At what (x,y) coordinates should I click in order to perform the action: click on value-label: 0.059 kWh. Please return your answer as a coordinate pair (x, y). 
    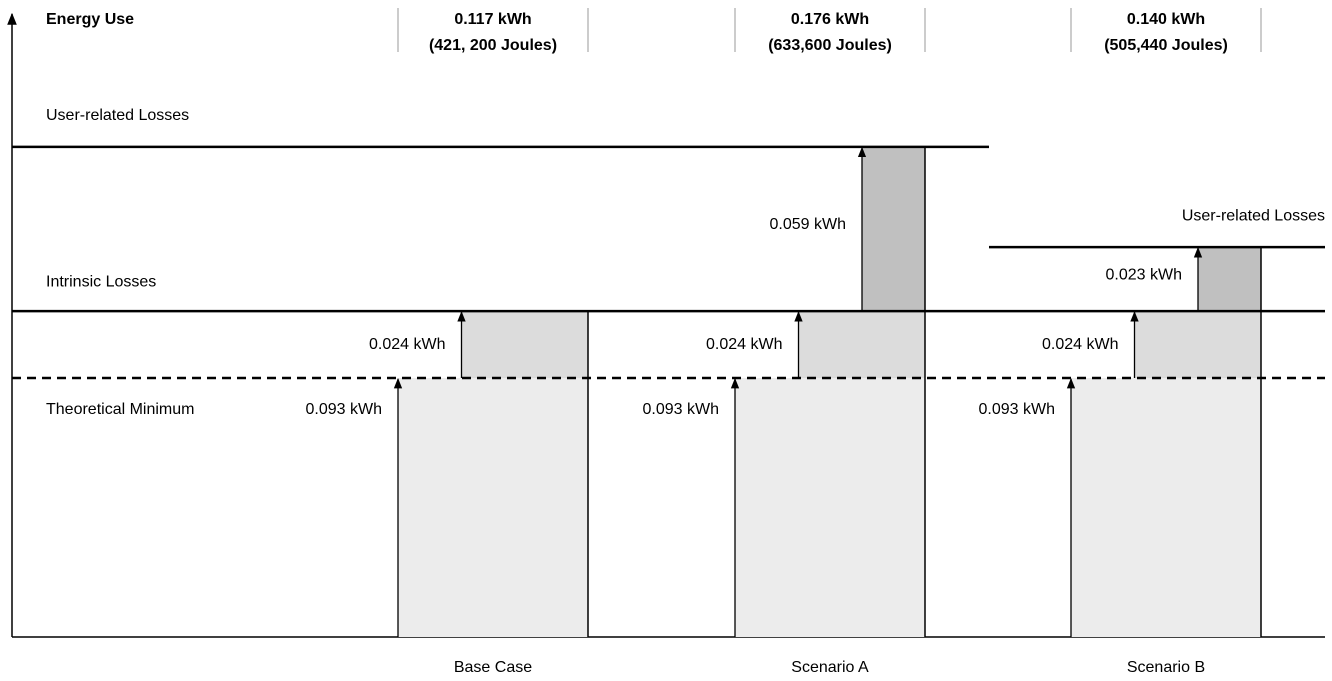
    Looking at the image, I should click on (808, 224).